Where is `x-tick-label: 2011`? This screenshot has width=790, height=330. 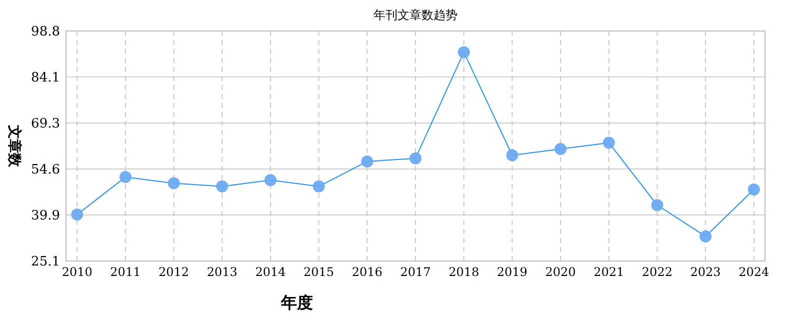 x-tick-label: 2011 is located at coordinates (125, 272).